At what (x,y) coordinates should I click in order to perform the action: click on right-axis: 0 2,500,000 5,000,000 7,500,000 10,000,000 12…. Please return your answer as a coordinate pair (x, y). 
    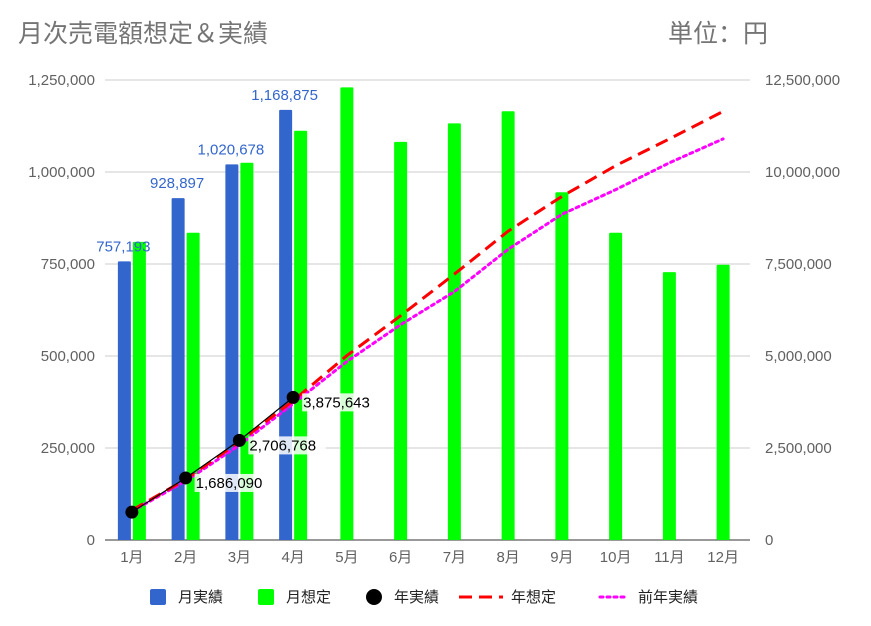
    Looking at the image, I should click on (802, 310).